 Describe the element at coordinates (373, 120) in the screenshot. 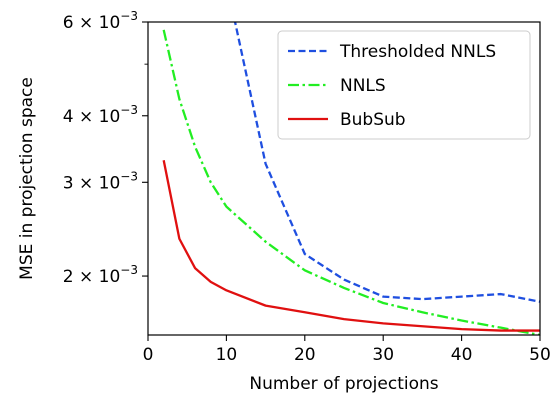

I see `legend-label: BubSub` at that location.